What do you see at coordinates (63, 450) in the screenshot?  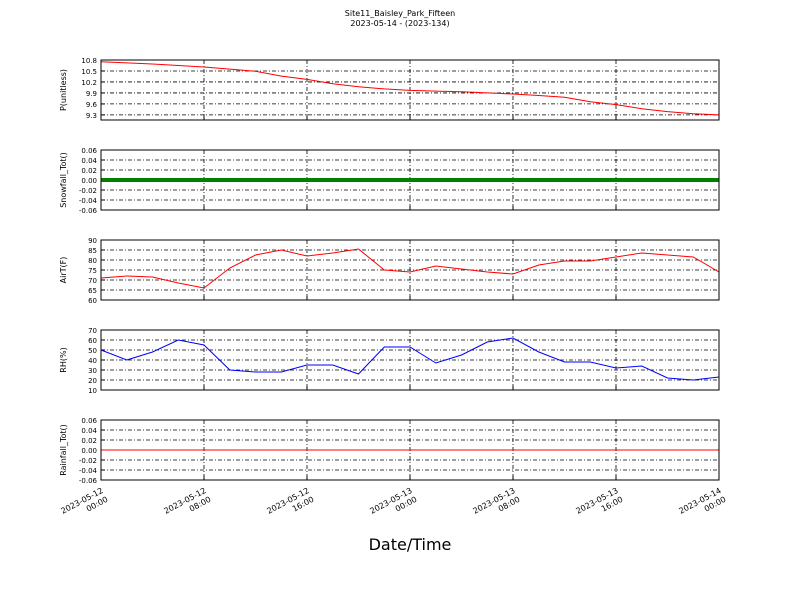 I see `y-axis-label: Rainfall_Tot()` at bounding box center [63, 450].